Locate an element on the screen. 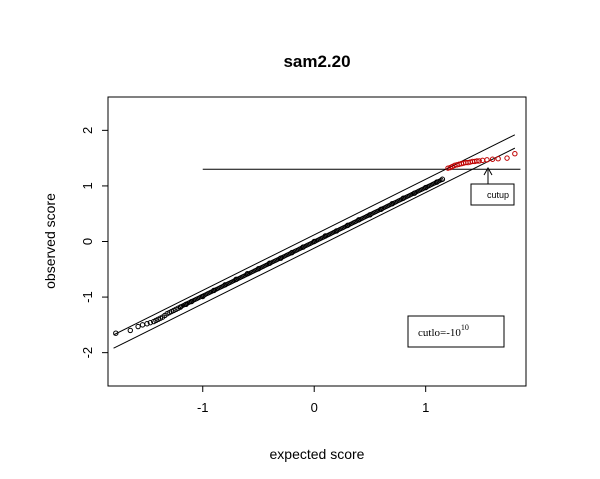  x-axis: -1 0 1 is located at coordinates (313, 400).